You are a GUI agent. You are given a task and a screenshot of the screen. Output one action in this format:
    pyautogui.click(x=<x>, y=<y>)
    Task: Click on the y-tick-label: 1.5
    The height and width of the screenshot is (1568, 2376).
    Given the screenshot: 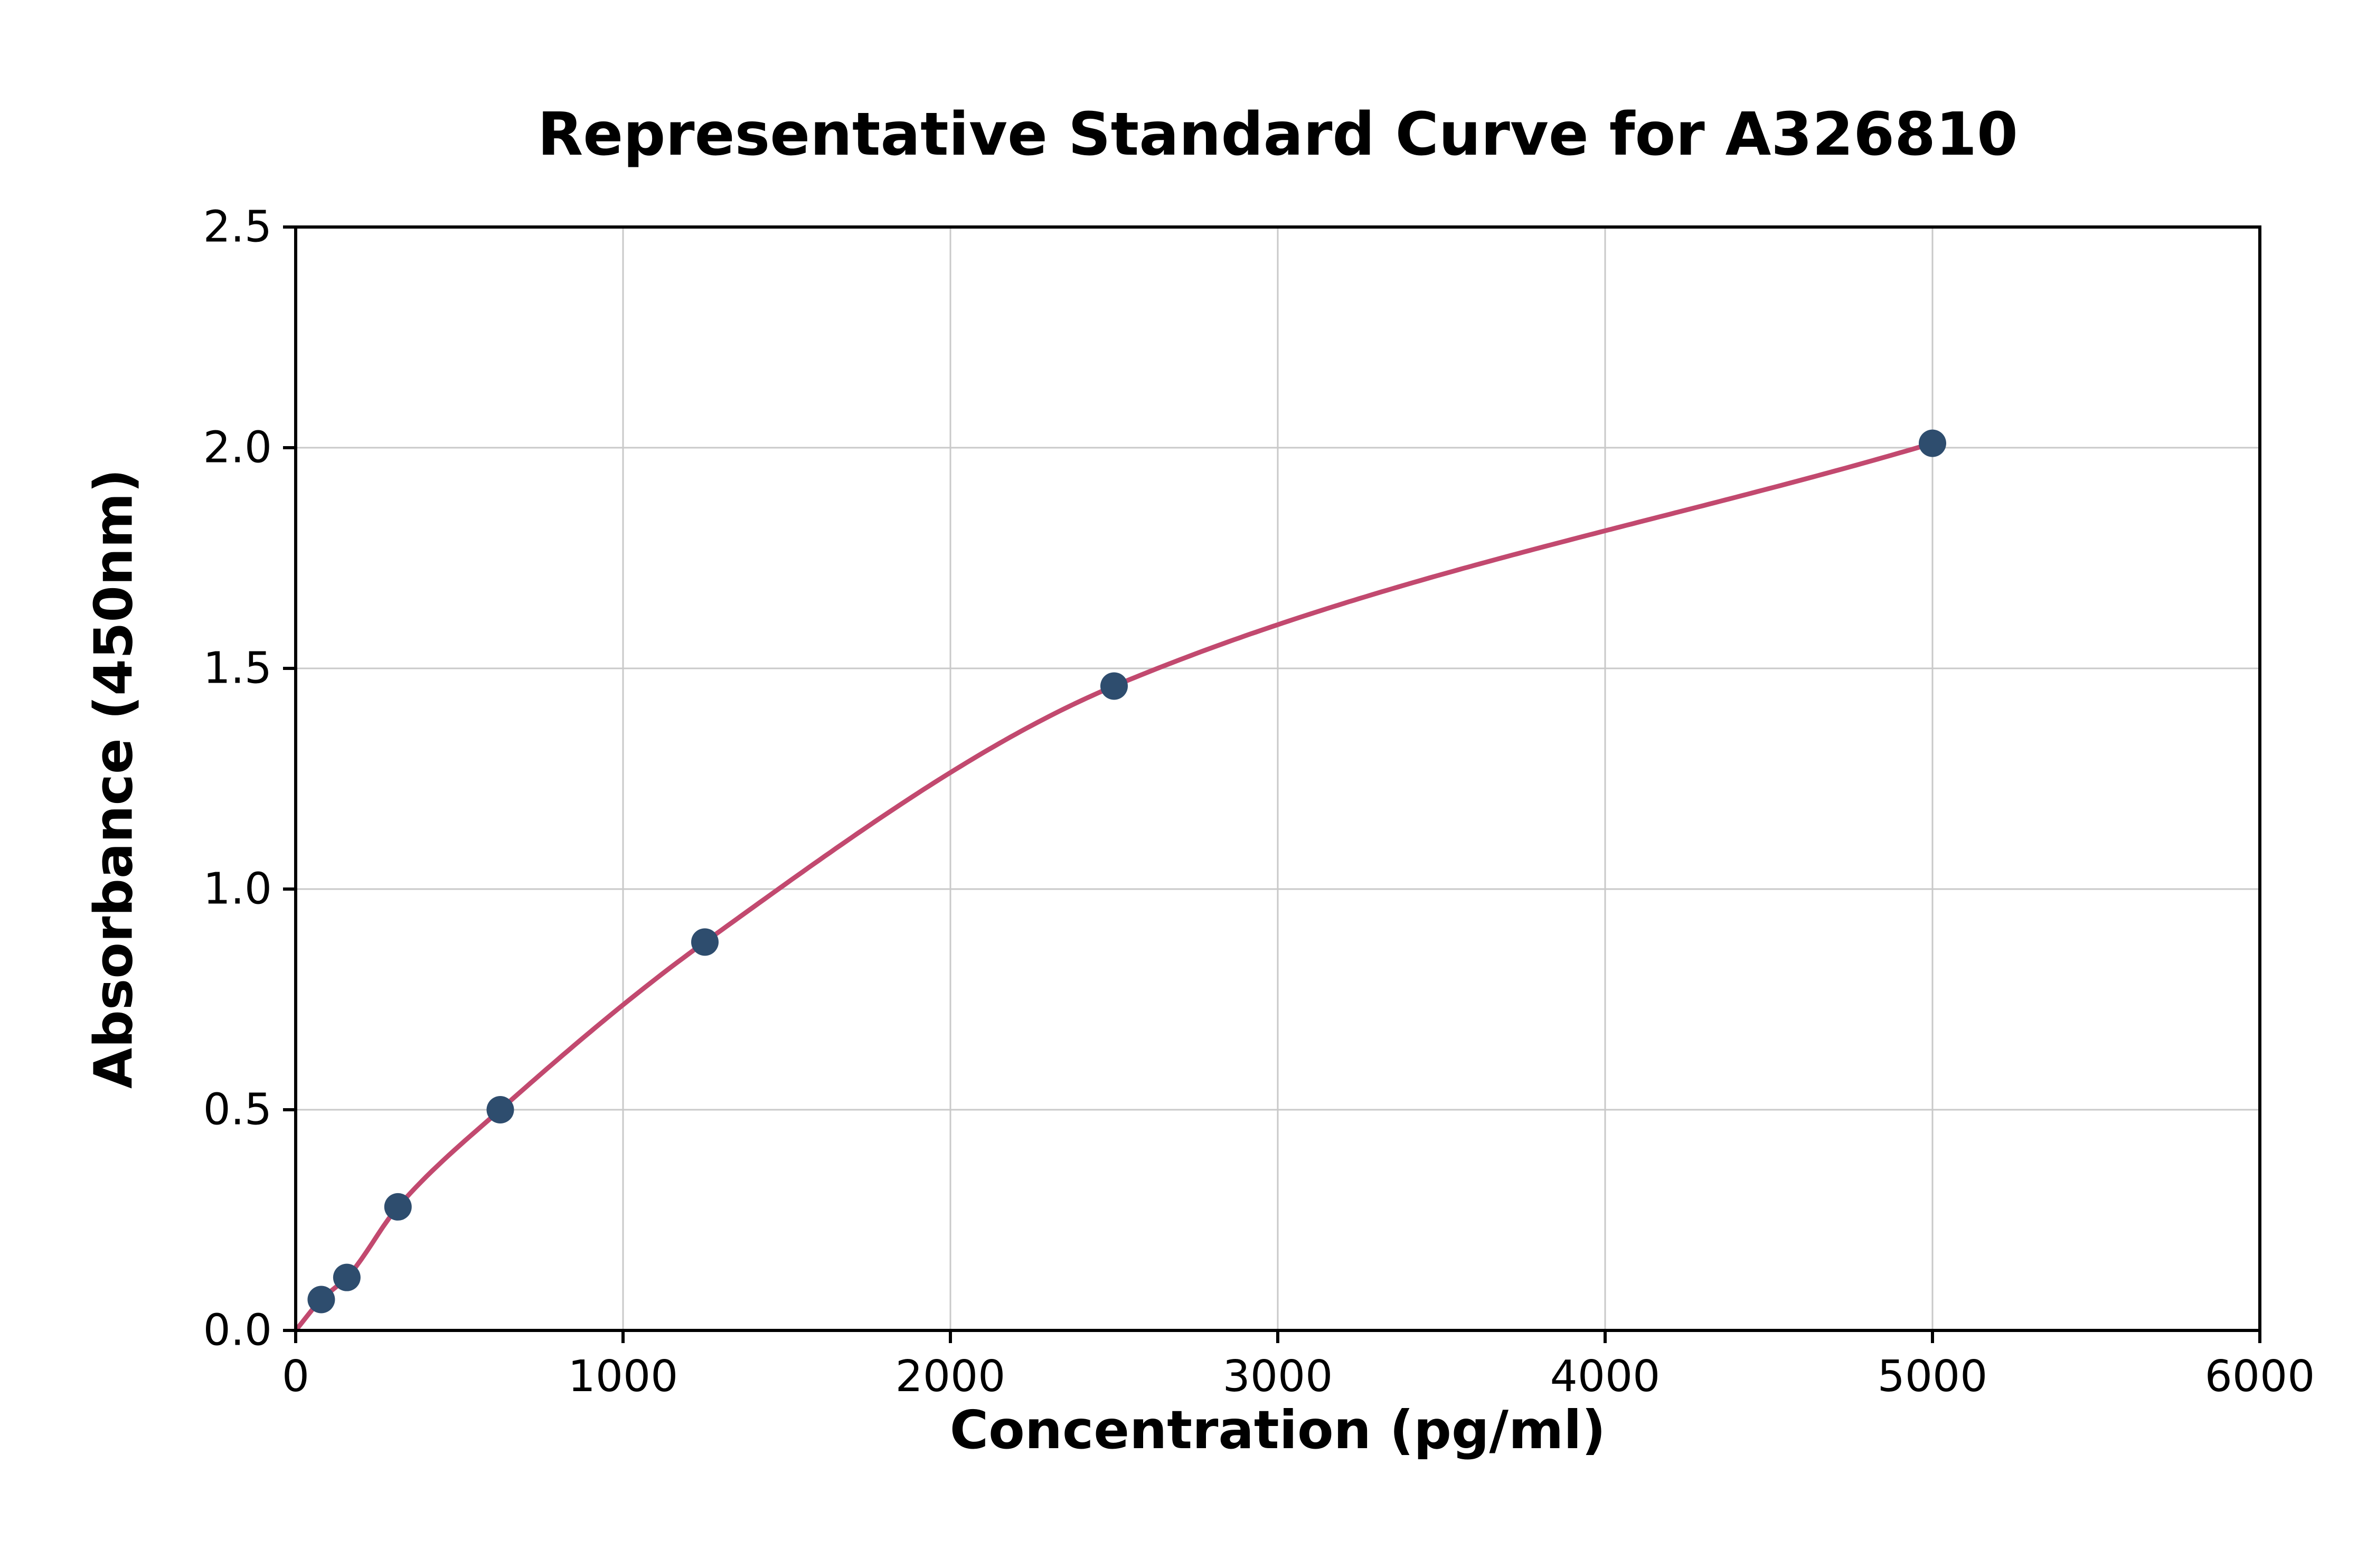 What is the action you would take?
    pyautogui.click(x=237, y=669)
    